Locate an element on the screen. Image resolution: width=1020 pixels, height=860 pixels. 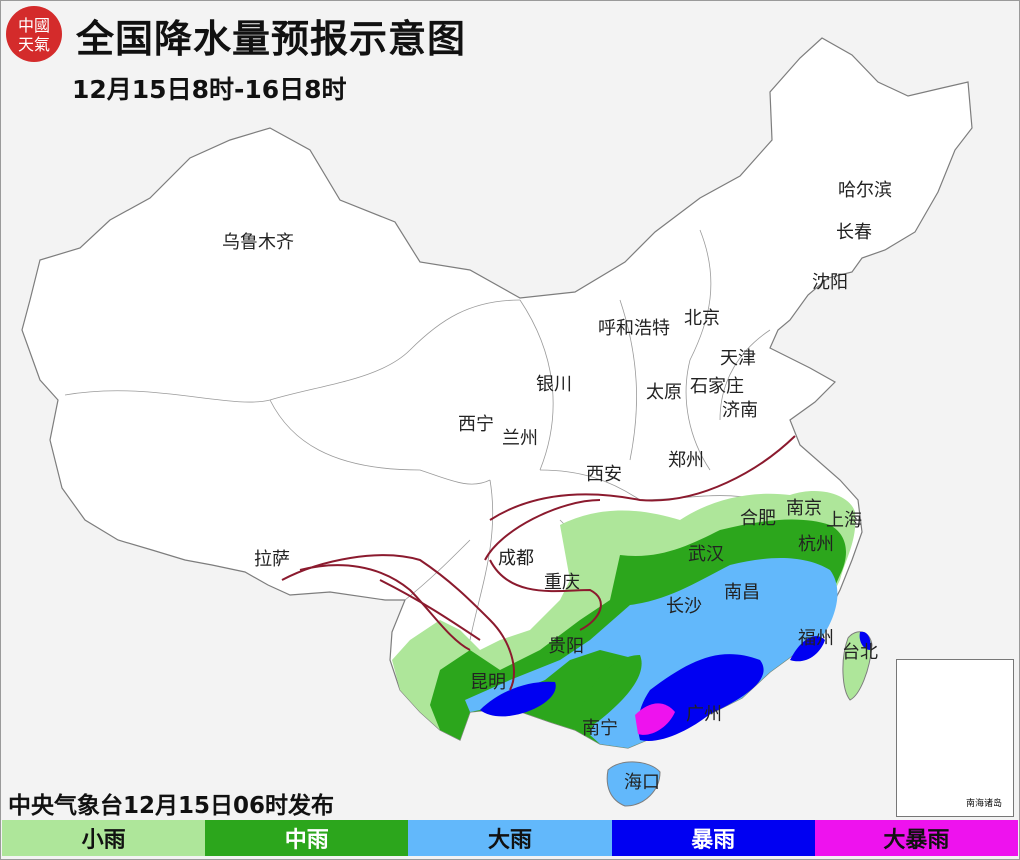
city-label: 太原 is located at coordinates (664, 392).